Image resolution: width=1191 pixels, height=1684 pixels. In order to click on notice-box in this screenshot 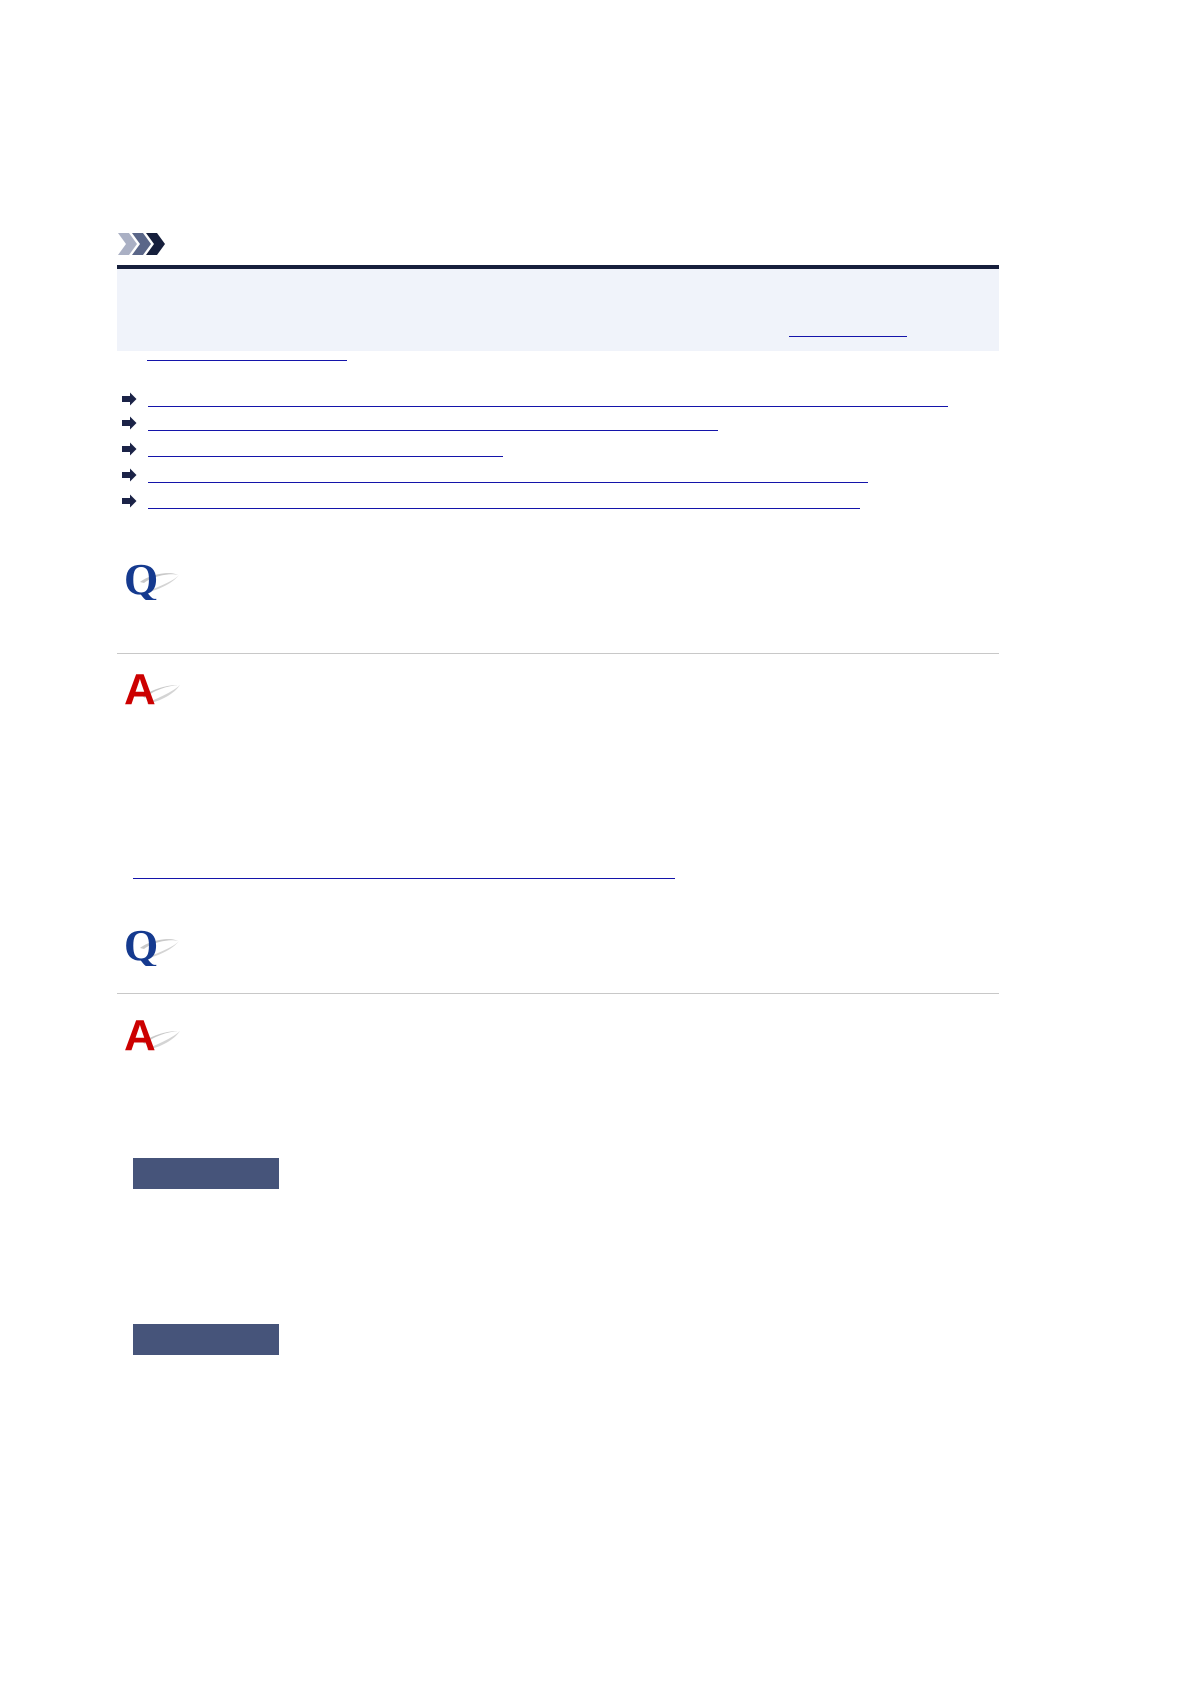, I will do `click(558, 313)`.